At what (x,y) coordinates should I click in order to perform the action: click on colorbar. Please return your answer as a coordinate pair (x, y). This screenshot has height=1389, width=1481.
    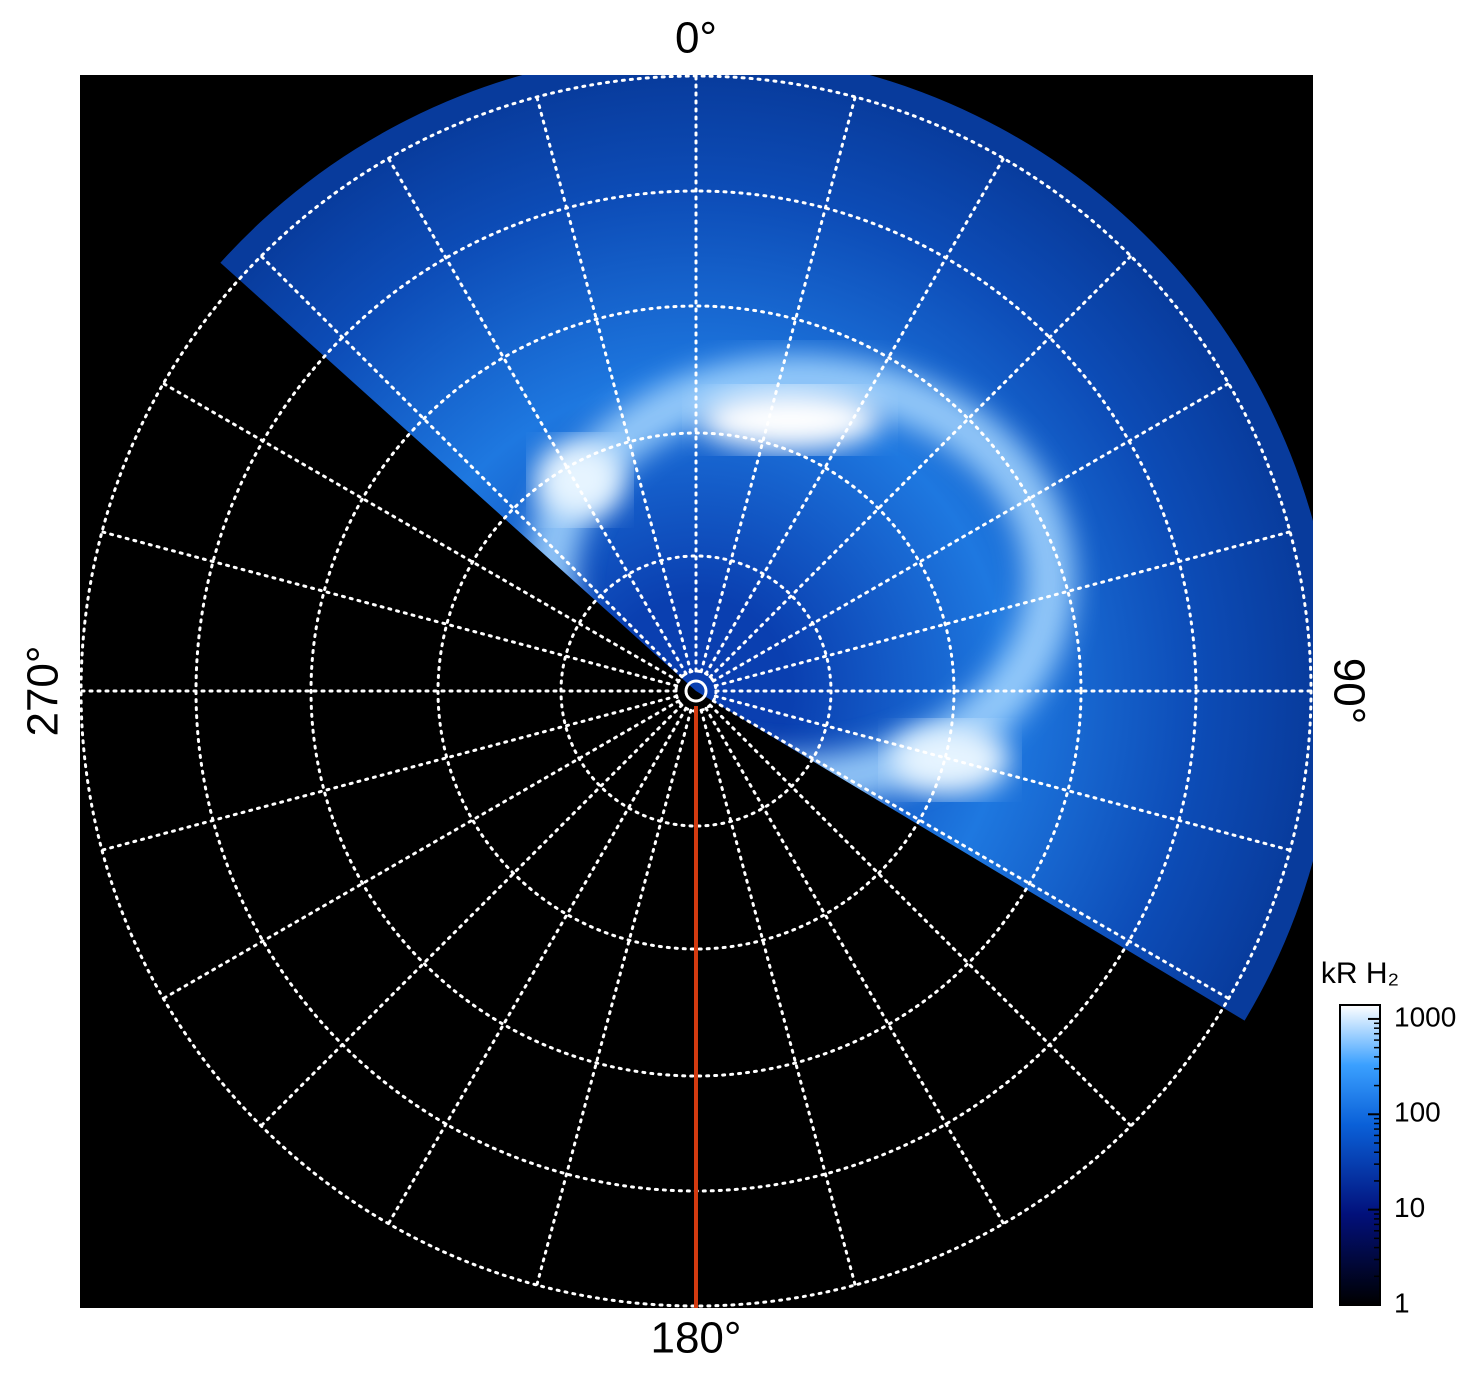
    Looking at the image, I should click on (1360, 1155).